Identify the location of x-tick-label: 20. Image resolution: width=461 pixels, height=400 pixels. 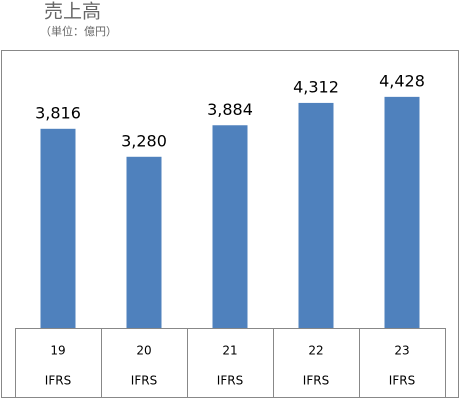
(143, 351).